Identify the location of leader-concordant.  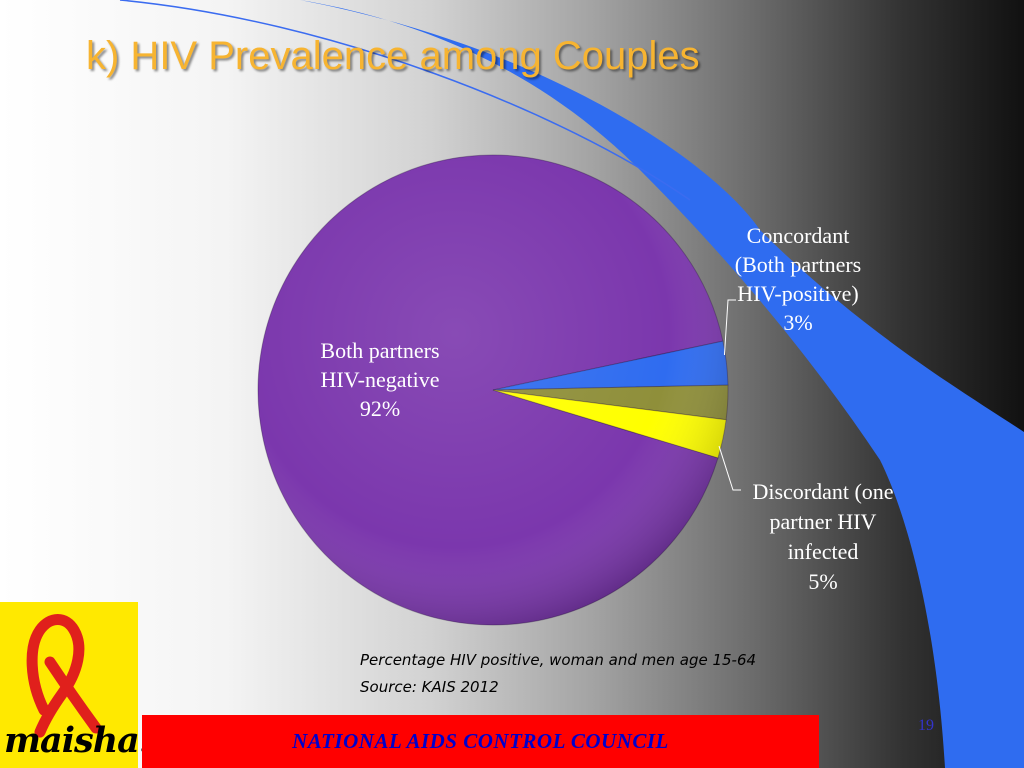
(729, 327).